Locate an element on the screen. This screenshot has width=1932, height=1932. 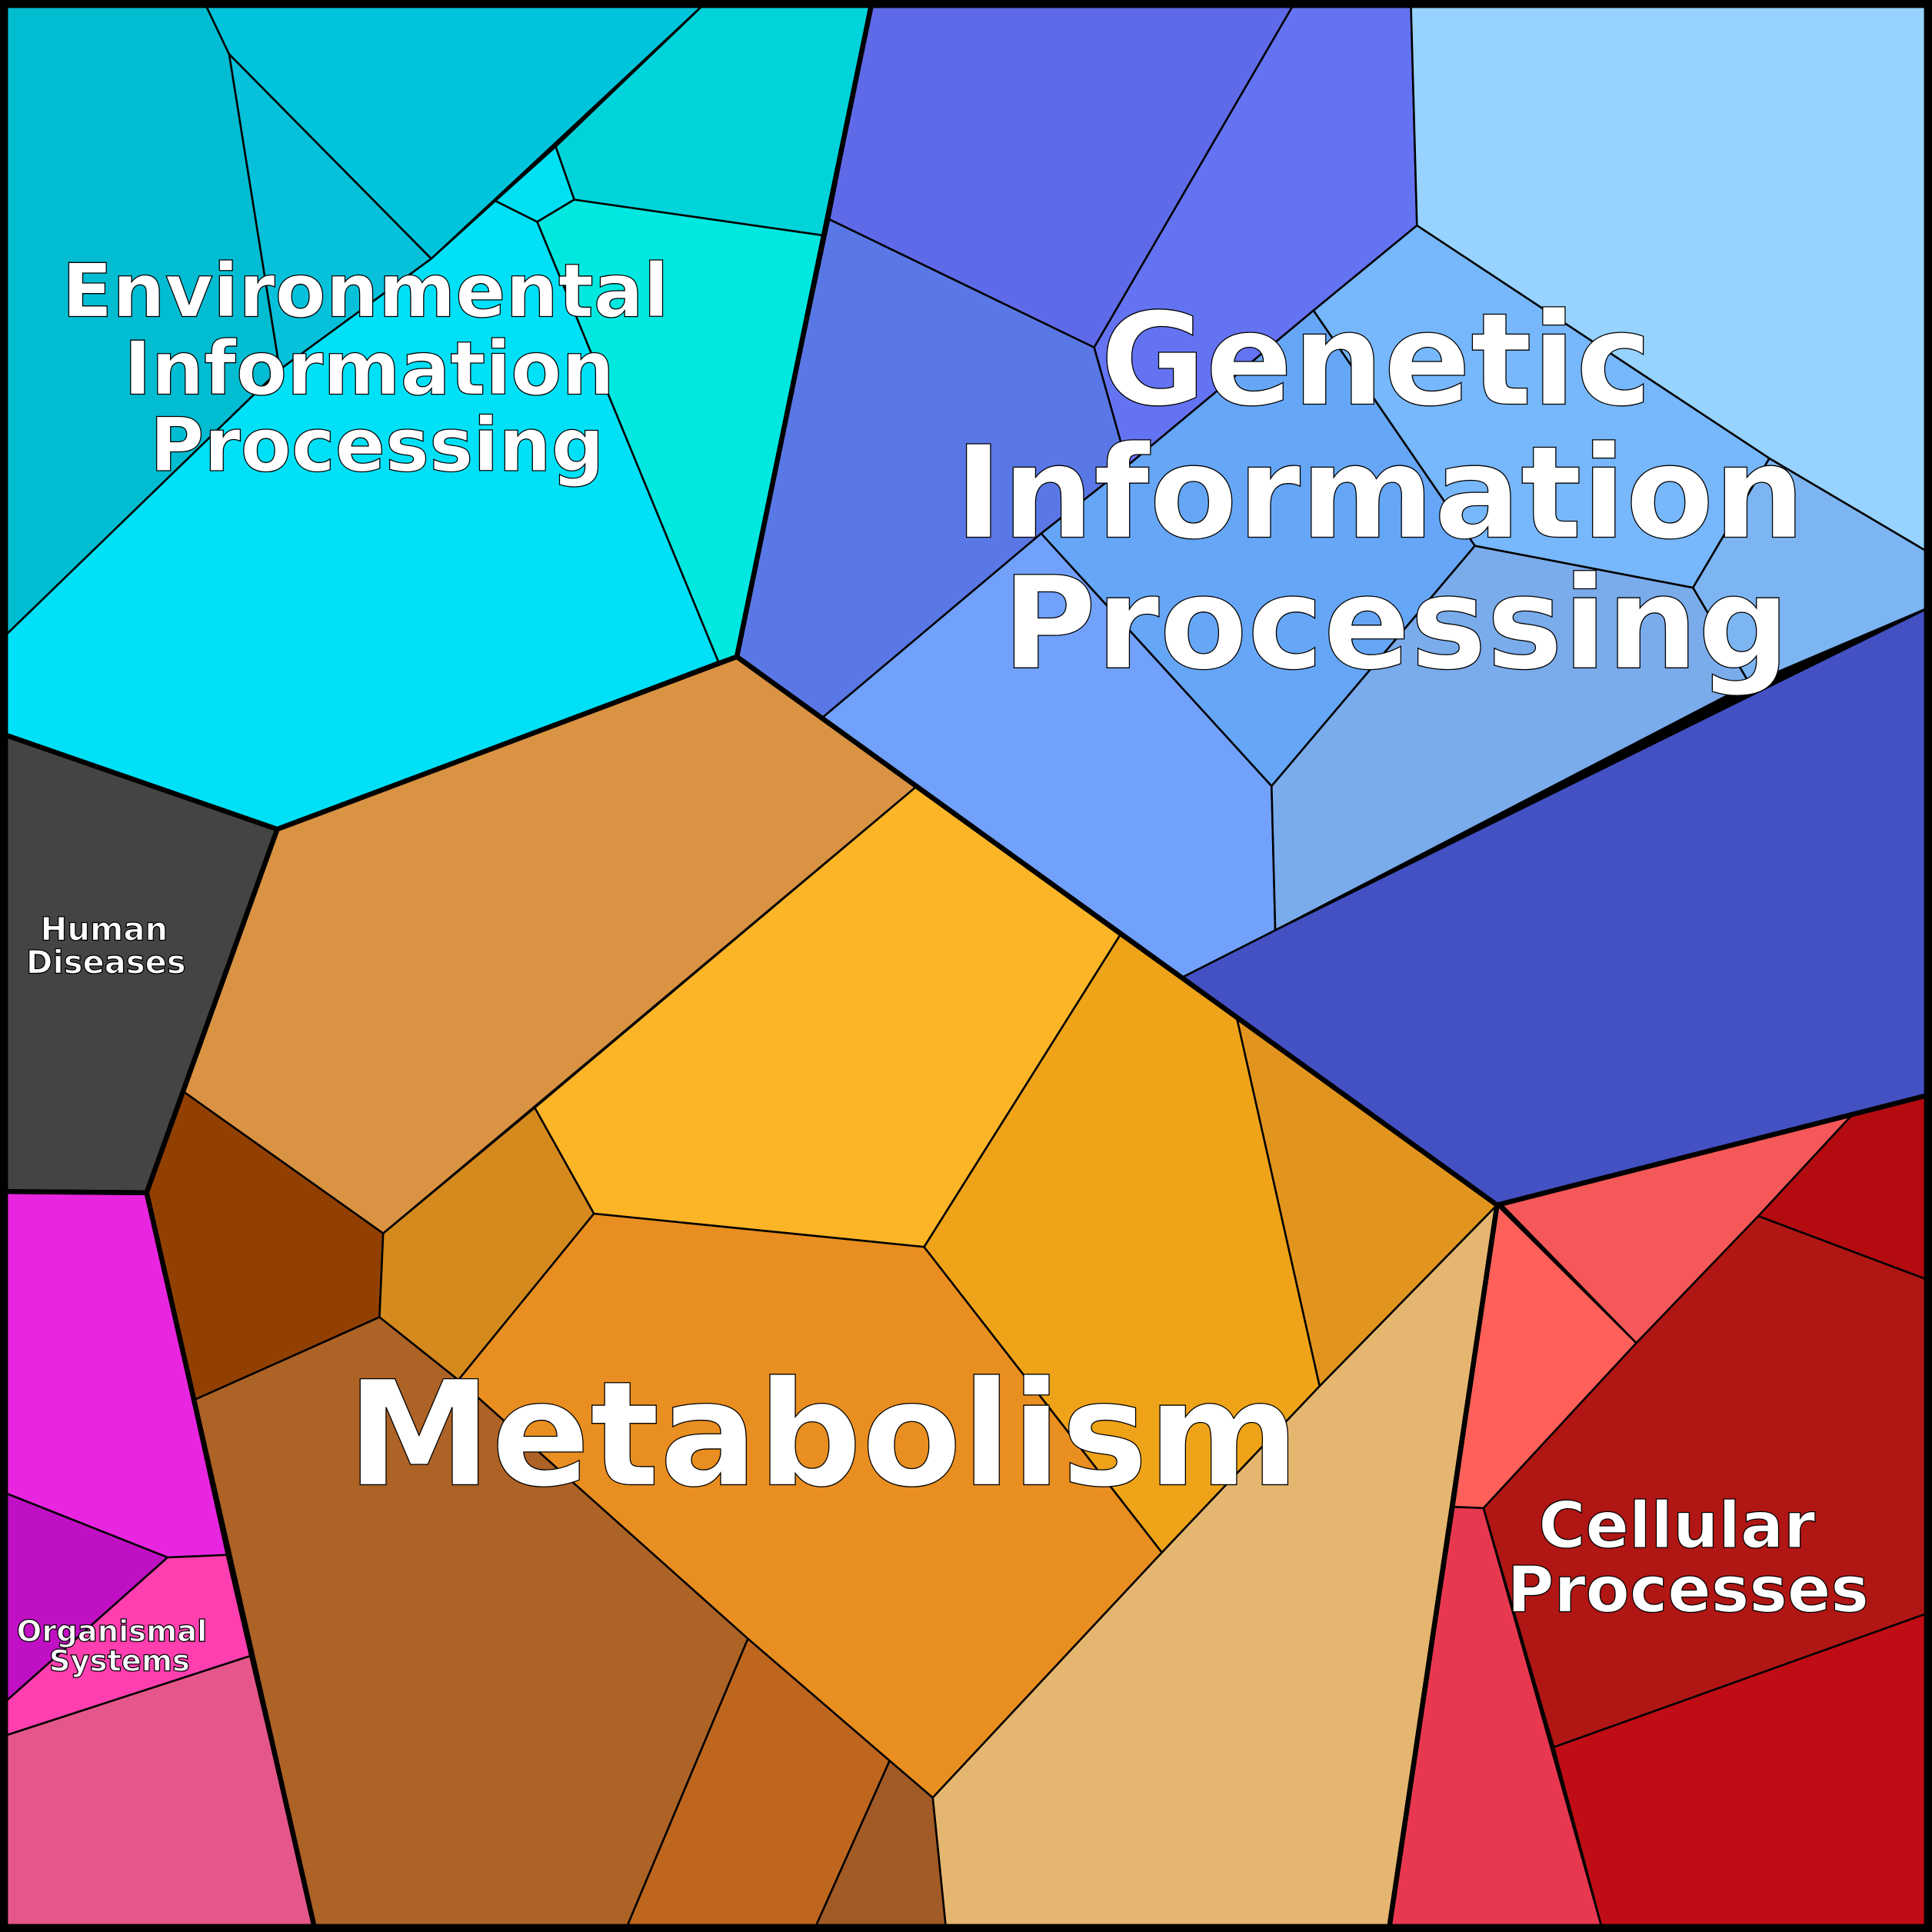
label-organismal: Organismal Systems is located at coordinates (117, 1646).